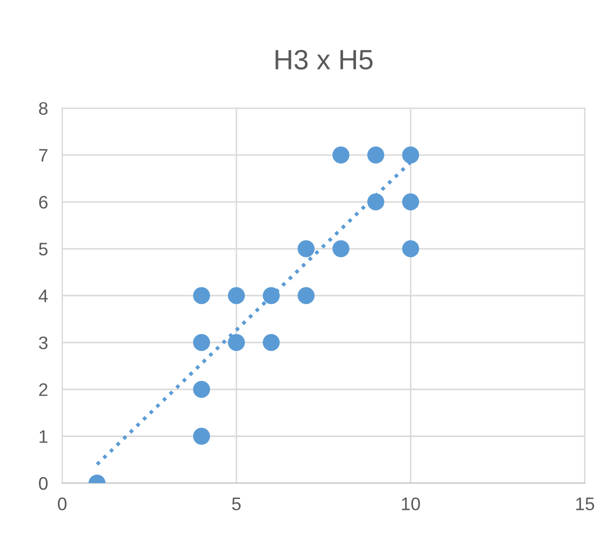 This screenshot has width=598, height=538. I want to click on y-tick-label: 0, so click(43, 483).